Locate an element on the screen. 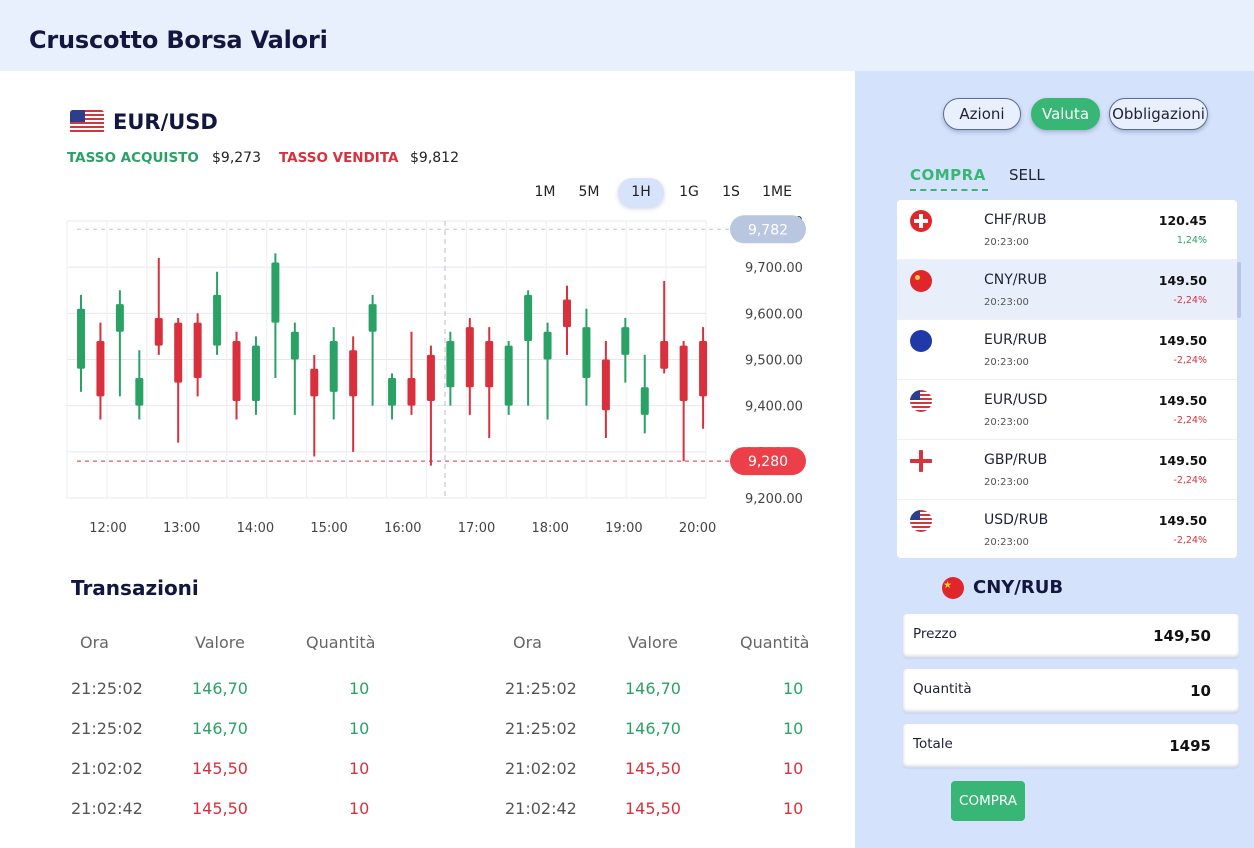 This screenshot has height=848, width=1254. currency-row: EUR/RUB 20:23:00 149.50 -2,24% is located at coordinates (1067, 350).